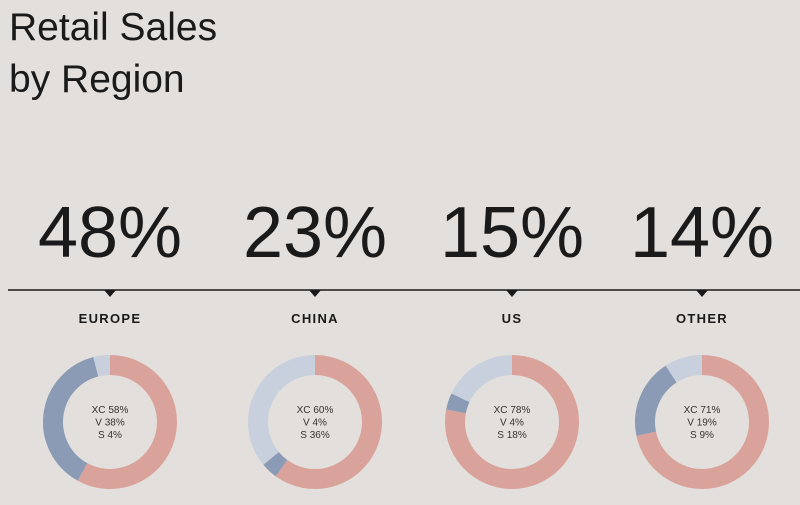  Describe the element at coordinates (710, 410) in the screenshot. I see `label-value: 71%` at that location.